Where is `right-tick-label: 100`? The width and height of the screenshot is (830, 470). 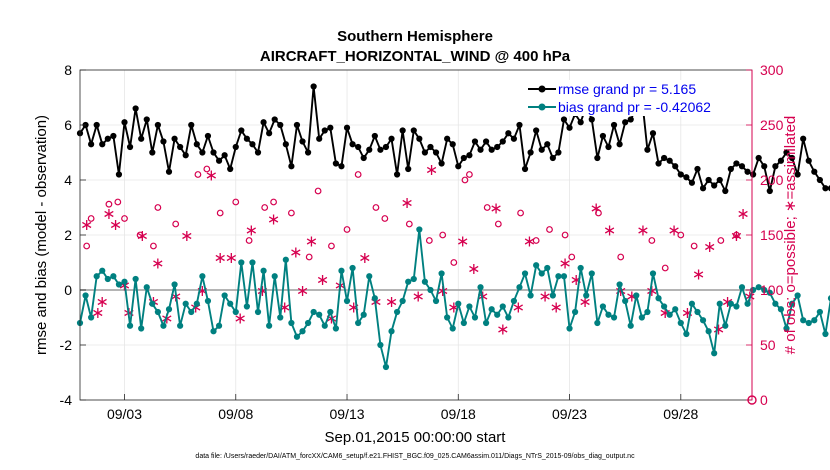 right-tick-label: 100 is located at coordinates (772, 290).